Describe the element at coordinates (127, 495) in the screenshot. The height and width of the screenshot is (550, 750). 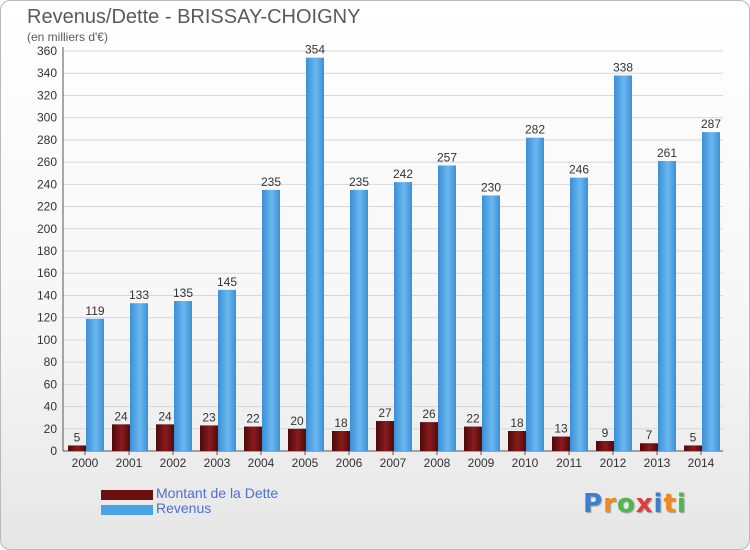
I see `legend-swatch-debt` at that location.